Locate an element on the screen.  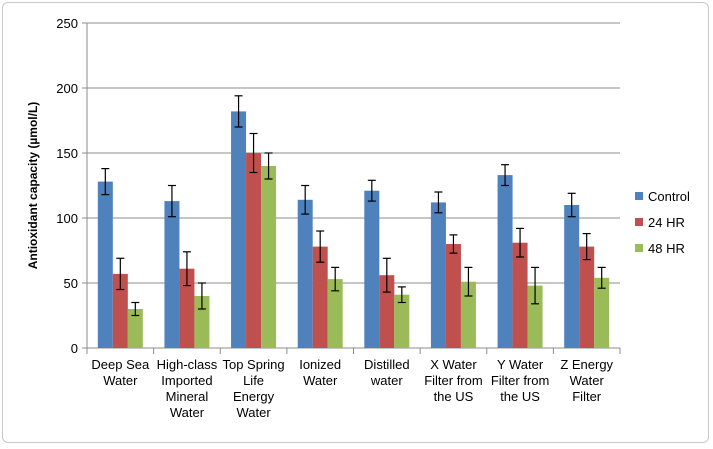
x-tick-label: Distilled is located at coordinates (387, 364).